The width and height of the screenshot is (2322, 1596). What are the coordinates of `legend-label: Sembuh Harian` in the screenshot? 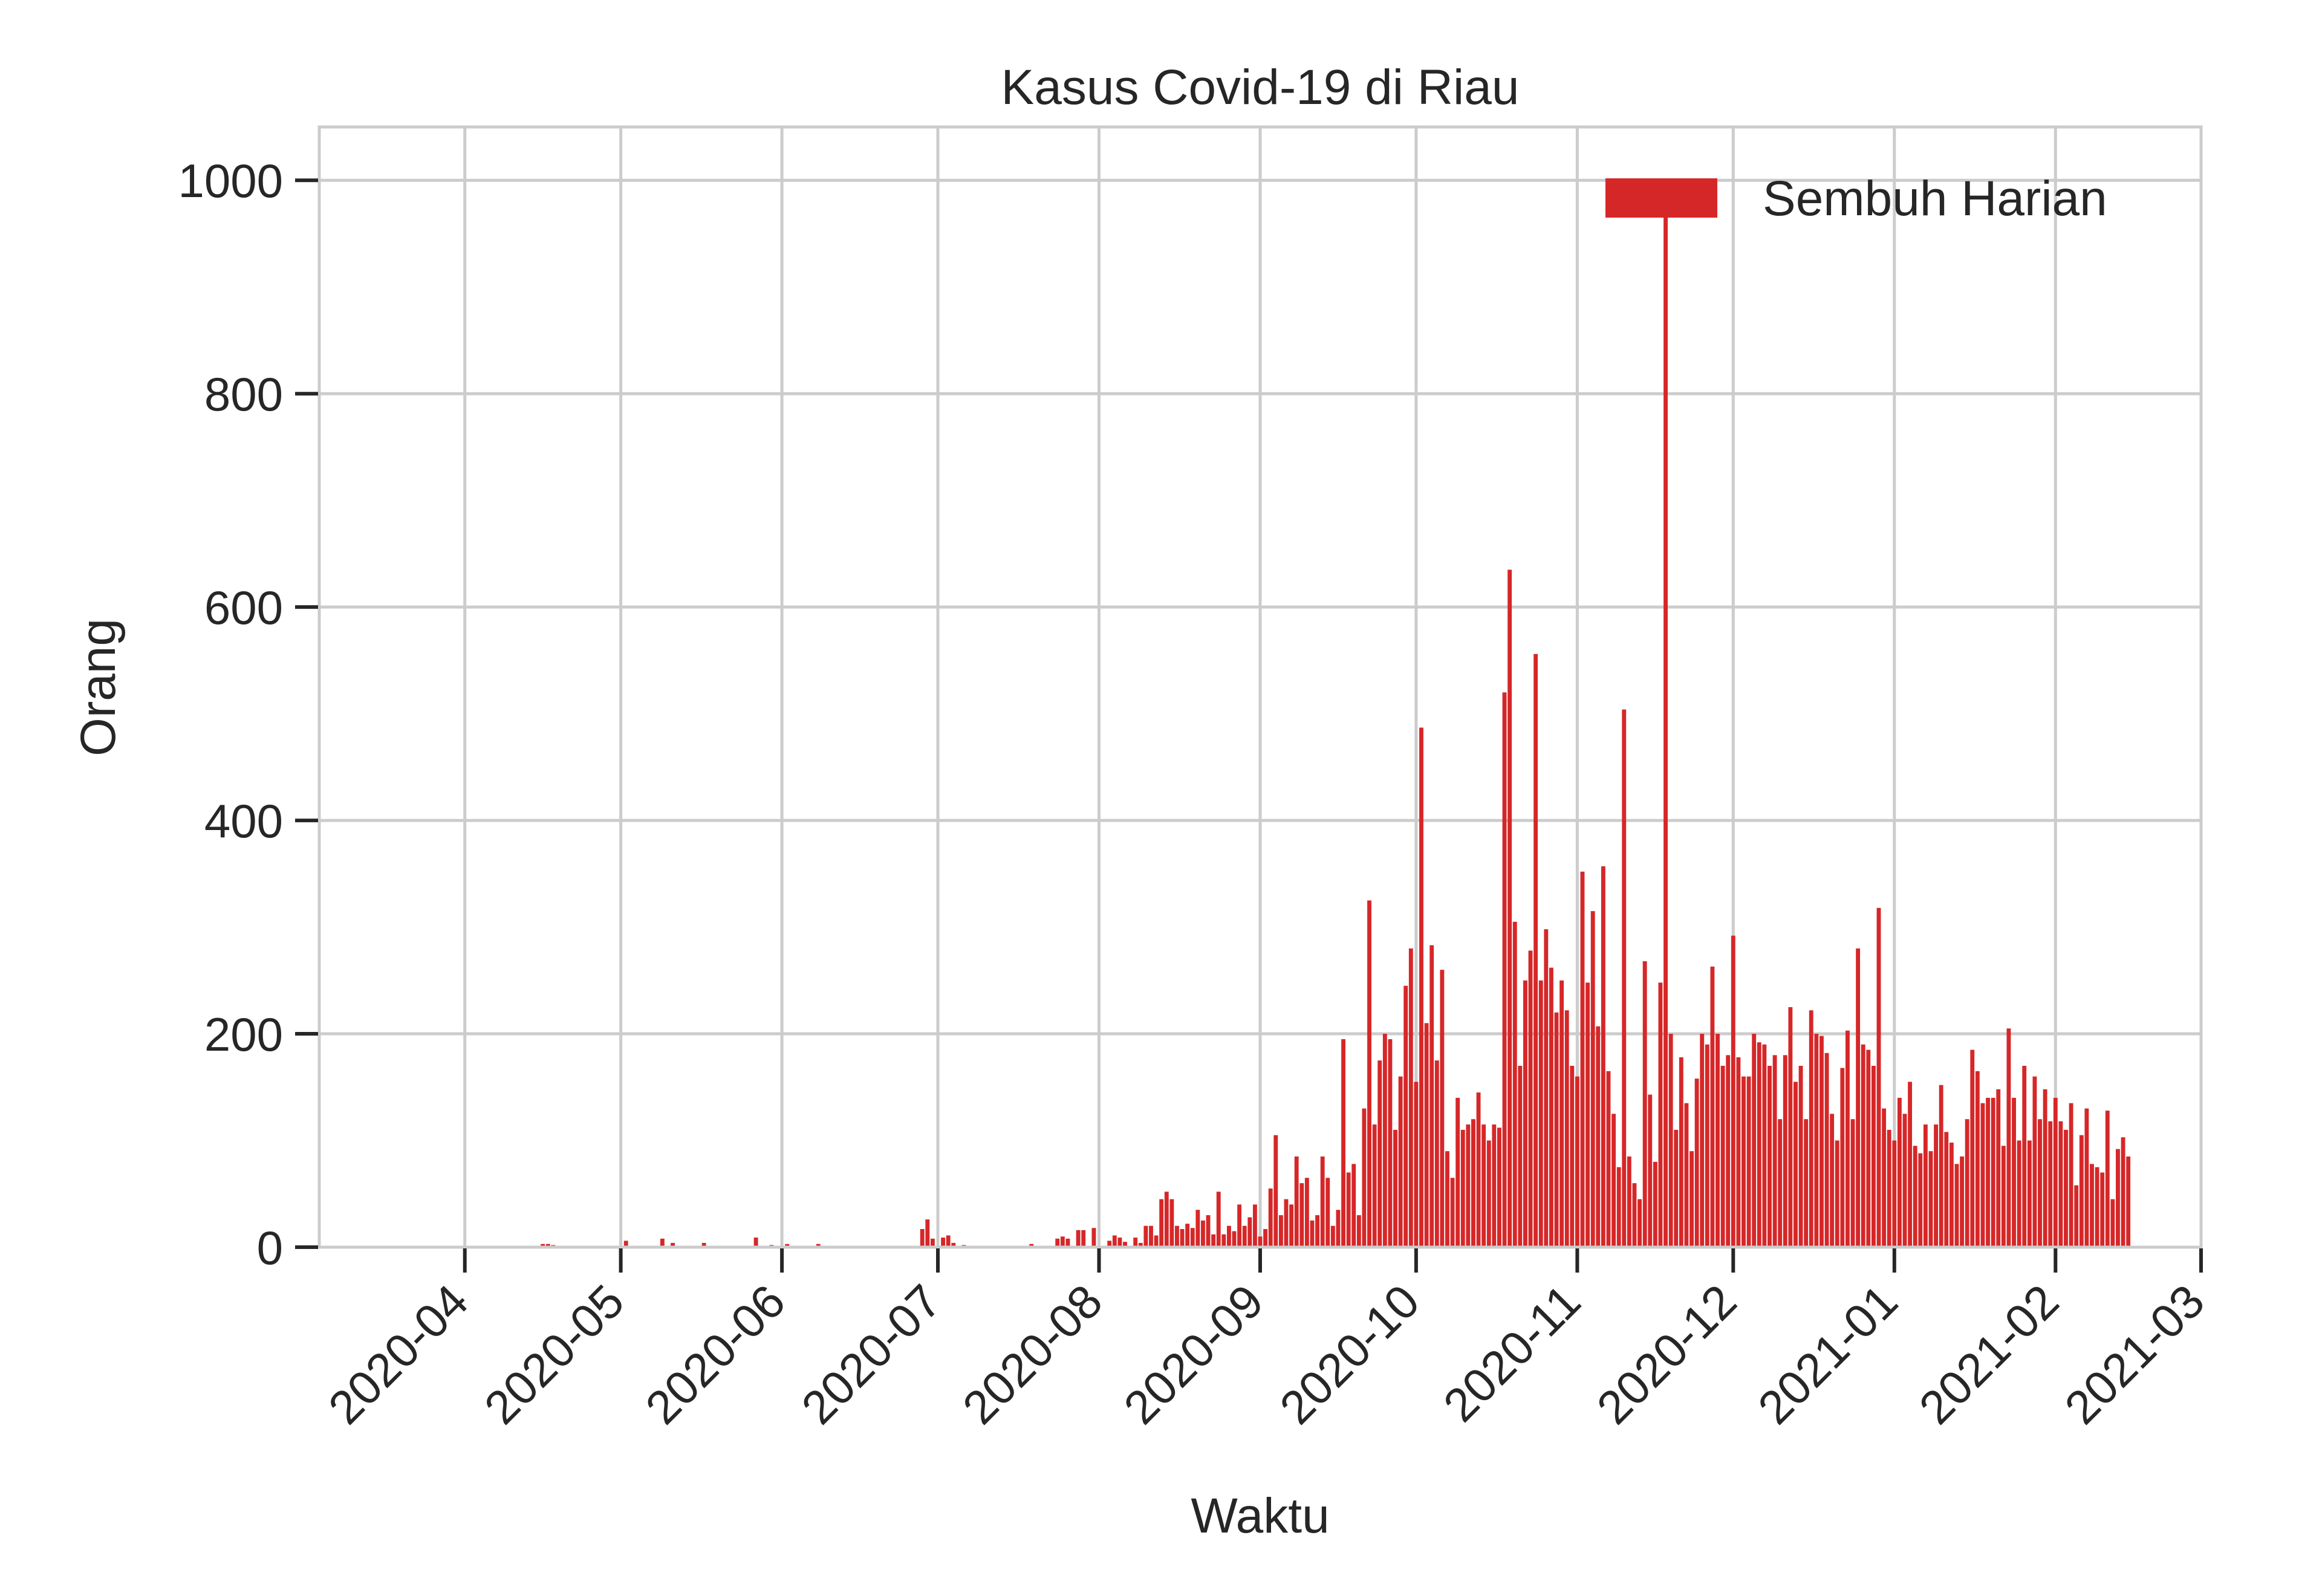 It's located at (1935, 198).